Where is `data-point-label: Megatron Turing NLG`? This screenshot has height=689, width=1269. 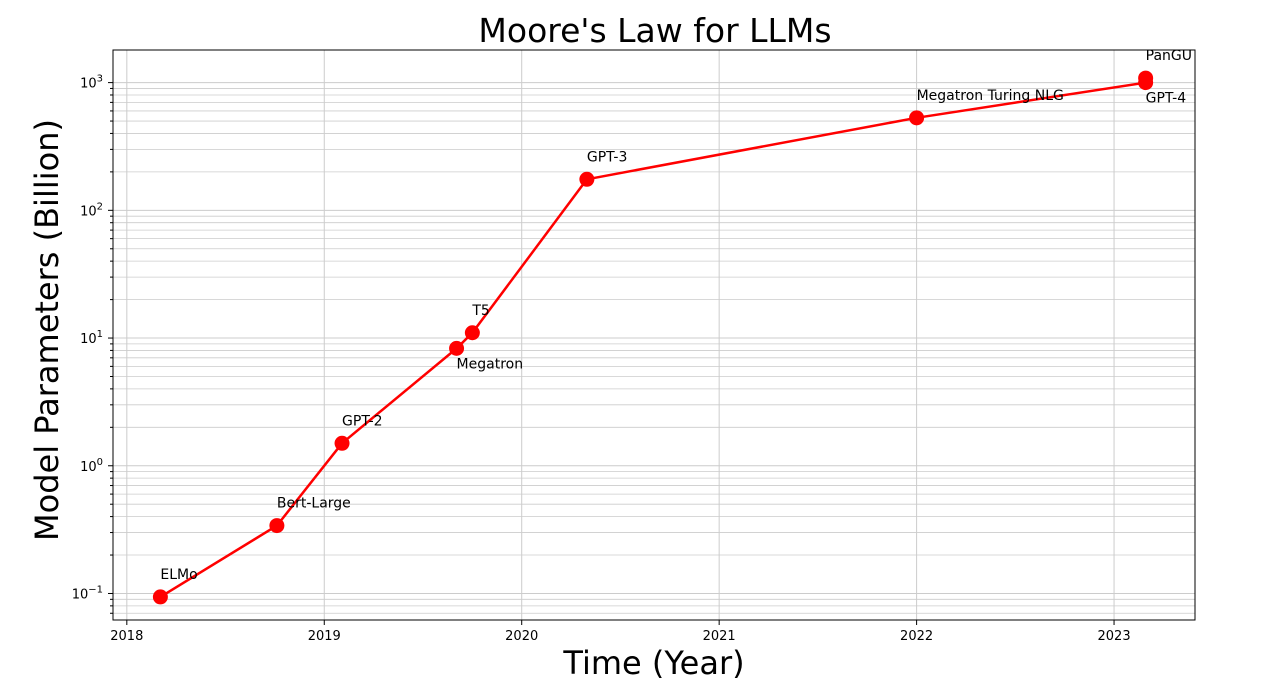 data-point-label: Megatron Turing NLG is located at coordinates (990, 96).